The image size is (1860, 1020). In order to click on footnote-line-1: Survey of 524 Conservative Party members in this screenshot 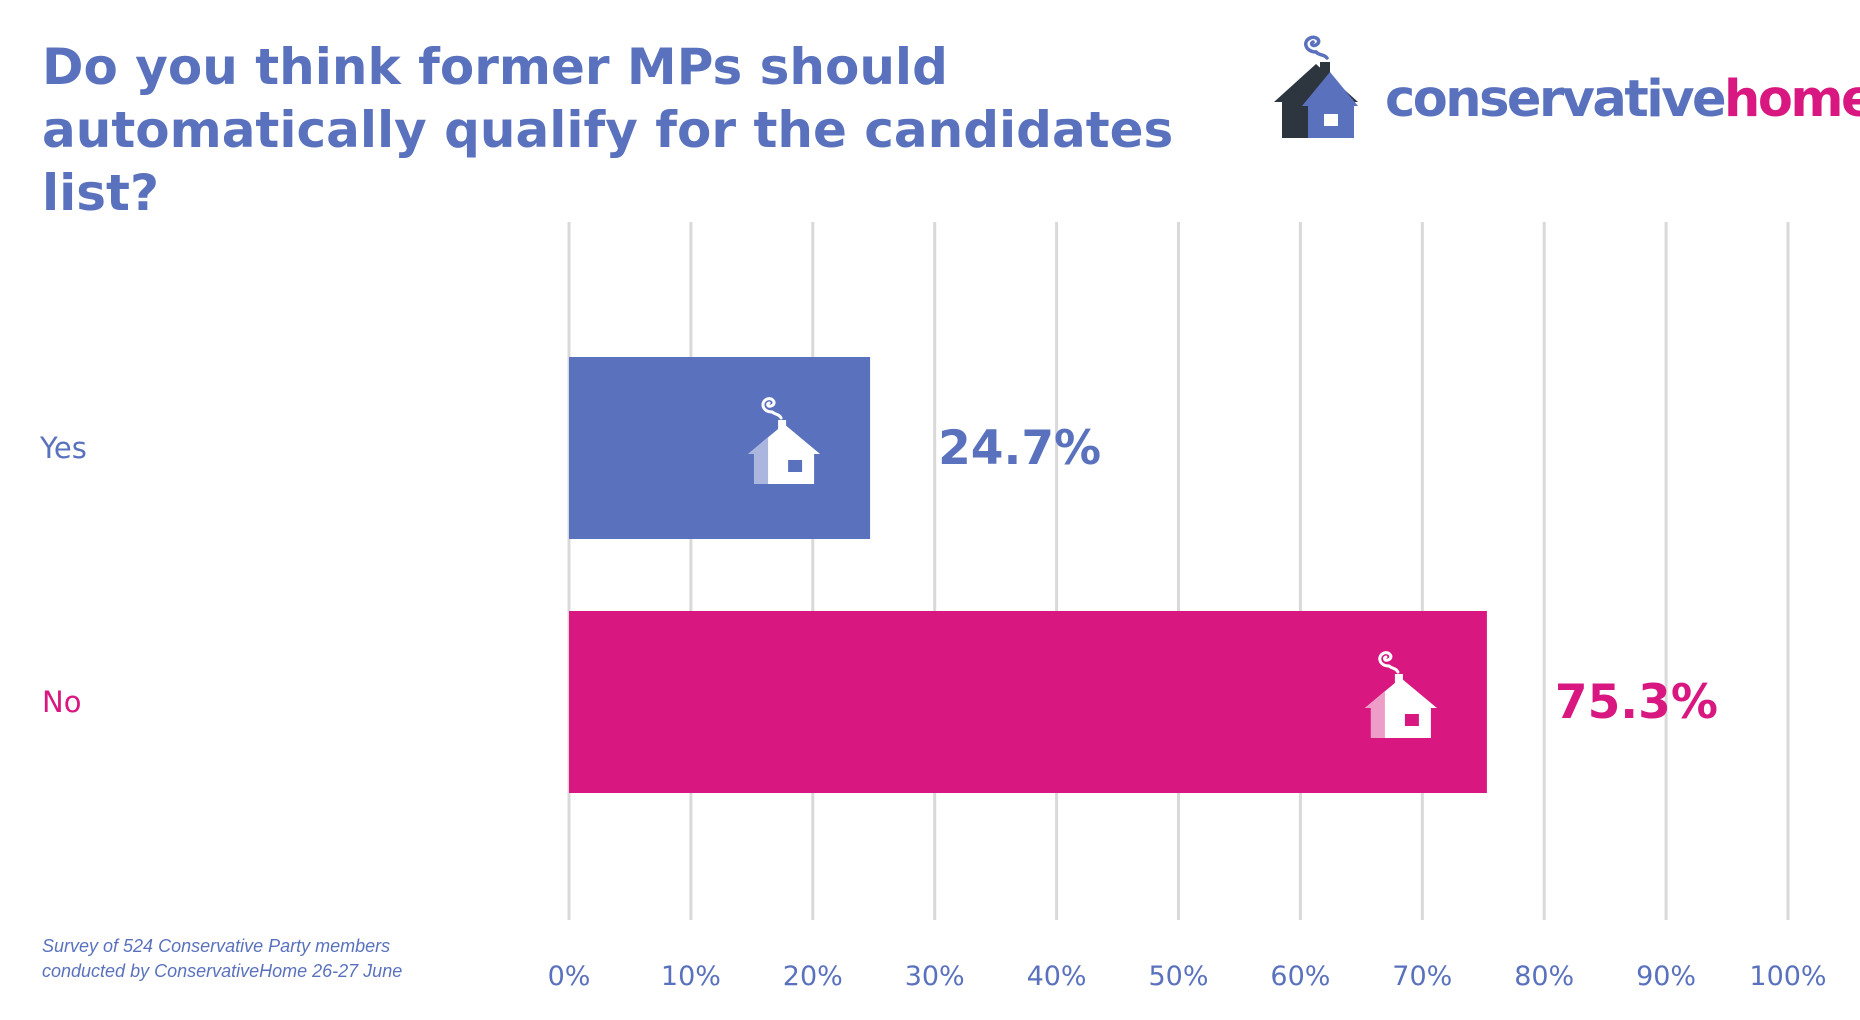, I will do `click(216, 946)`.